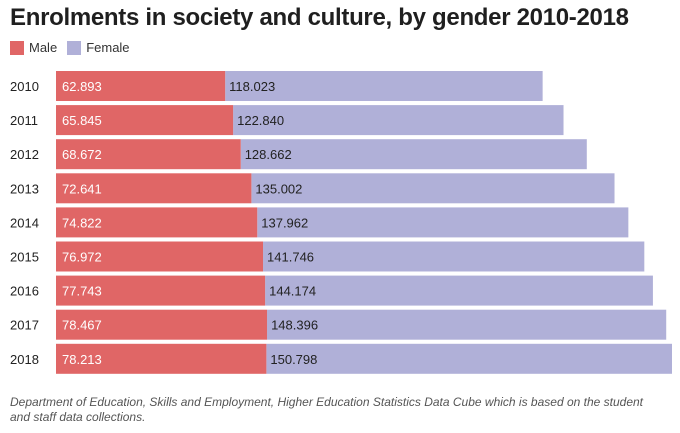 This screenshot has height=433, width=680. I want to click on legend: Male Female, so click(75, 47).